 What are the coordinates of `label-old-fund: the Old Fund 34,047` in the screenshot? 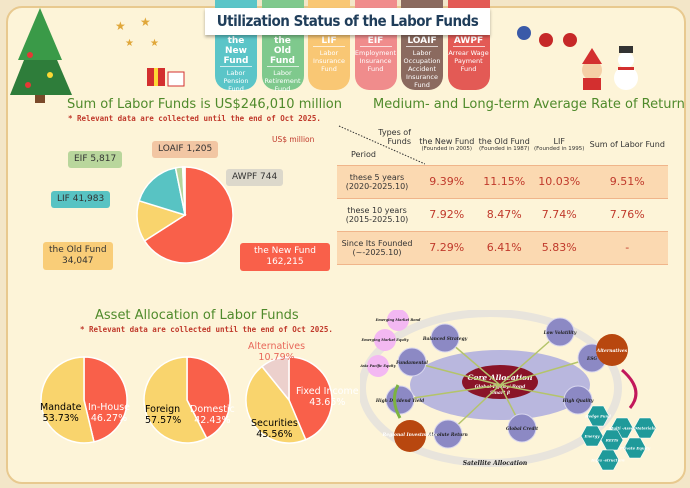 It's located at (78, 256).